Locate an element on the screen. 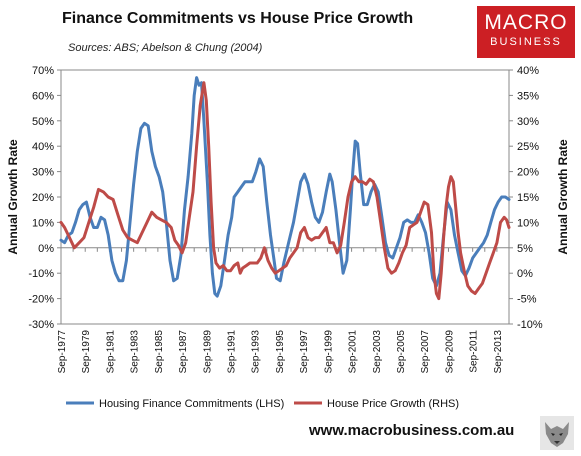 This screenshot has height=456, width=581. macrobusiness-logo: MACRO BUSINESS is located at coordinates (526, 32).